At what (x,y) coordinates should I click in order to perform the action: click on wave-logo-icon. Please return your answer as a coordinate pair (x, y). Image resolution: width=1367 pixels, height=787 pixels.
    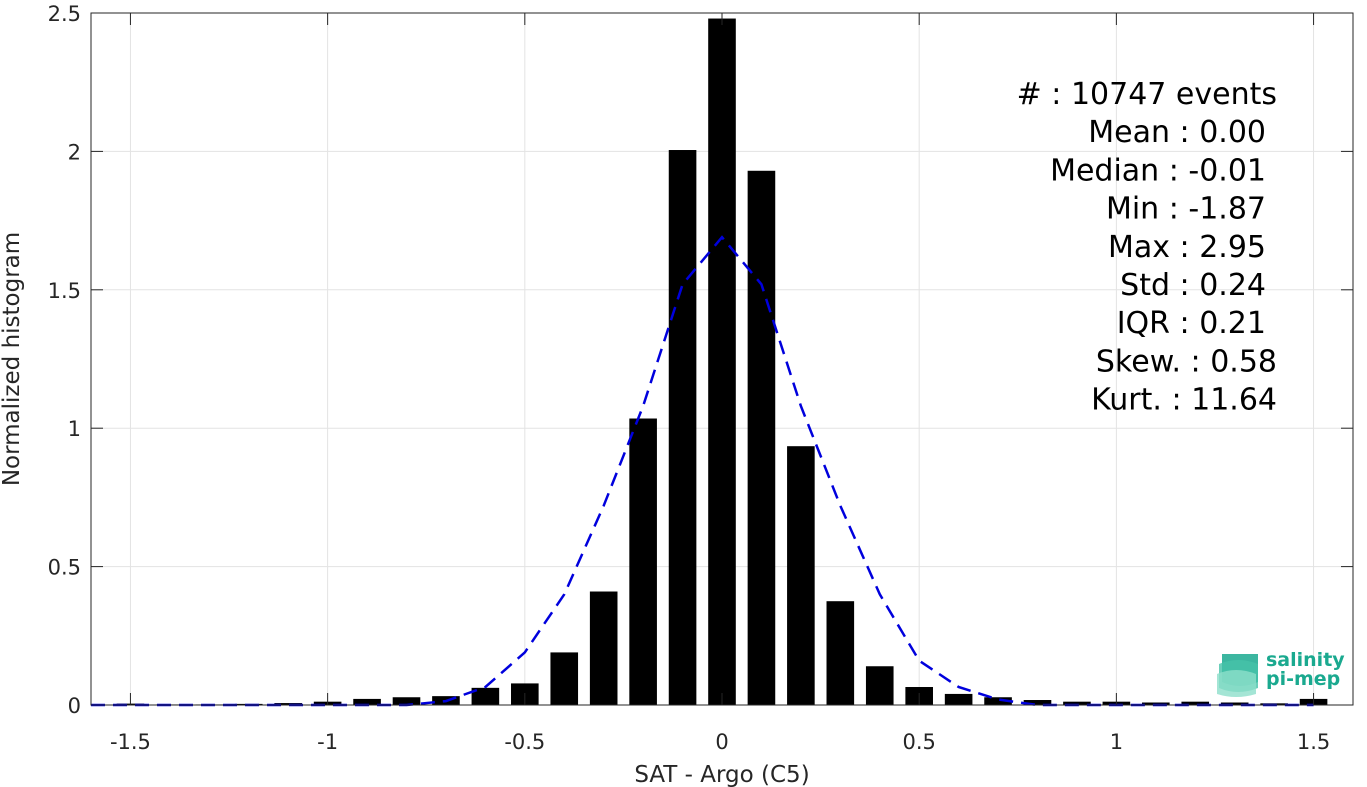
    Looking at the image, I should click on (1237, 675).